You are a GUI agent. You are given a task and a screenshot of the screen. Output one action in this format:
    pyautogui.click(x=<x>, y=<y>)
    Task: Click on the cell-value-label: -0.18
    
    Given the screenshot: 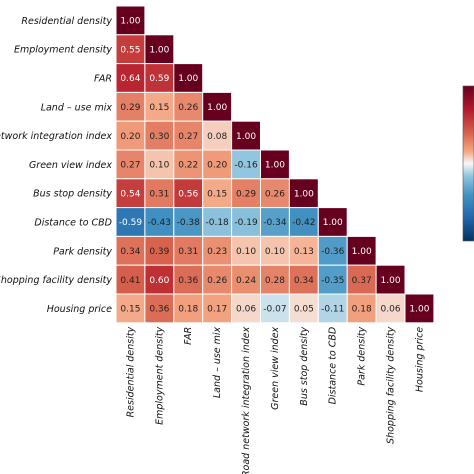 What is the action you would take?
    pyautogui.click(x=218, y=223)
    